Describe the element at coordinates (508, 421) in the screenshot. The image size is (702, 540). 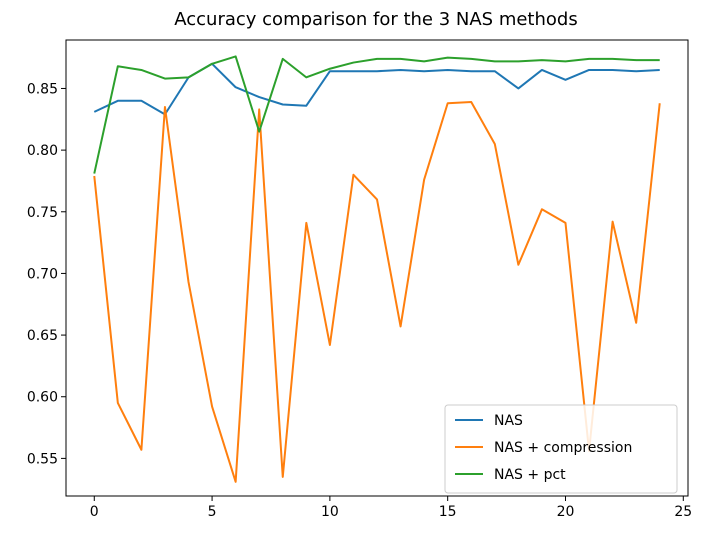
I see `legend-label-0: NAS` at that location.